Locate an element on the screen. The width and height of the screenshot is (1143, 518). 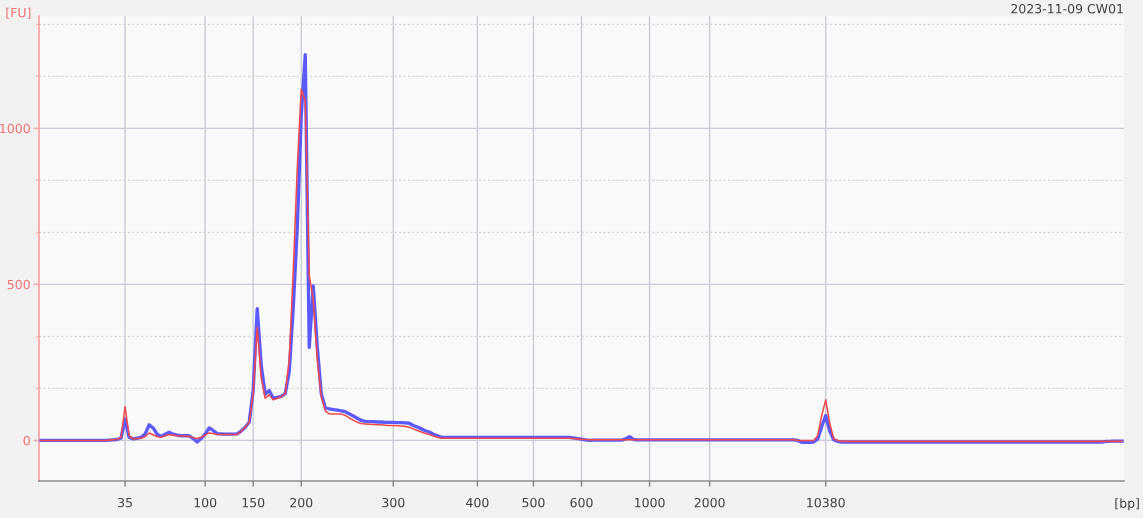
x-tick-label: 2000 is located at coordinates (709, 502).